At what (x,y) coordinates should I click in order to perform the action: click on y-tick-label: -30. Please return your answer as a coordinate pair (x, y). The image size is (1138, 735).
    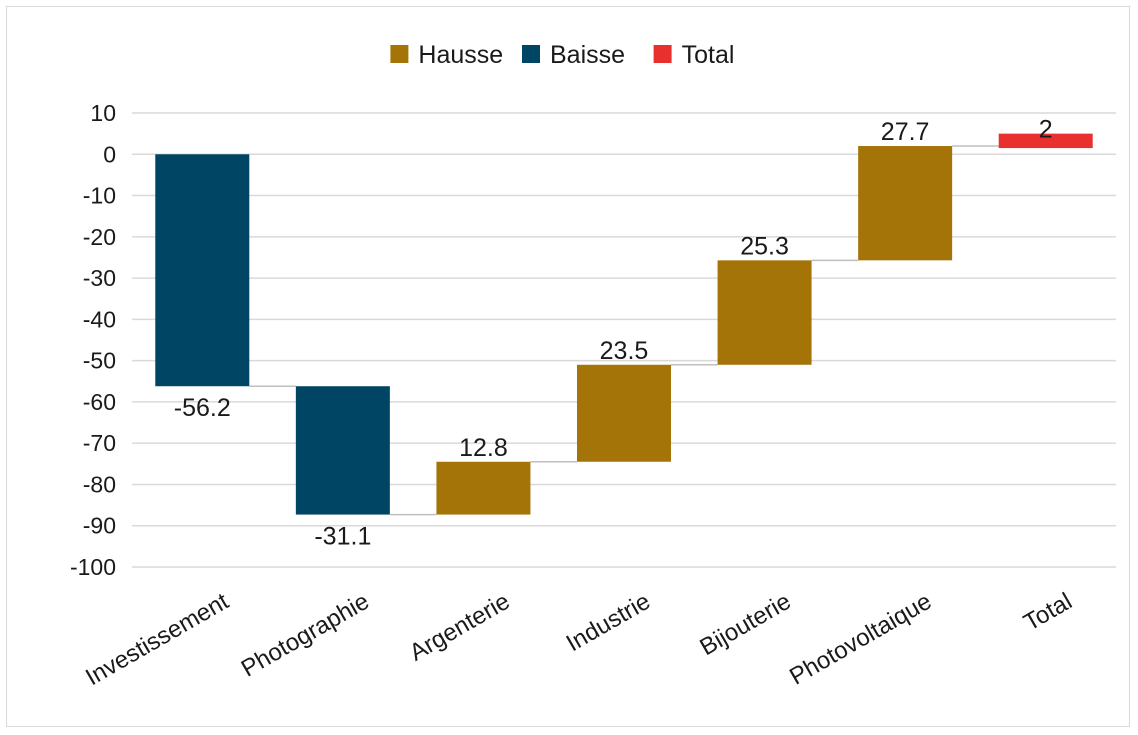
    Looking at the image, I should click on (99, 278).